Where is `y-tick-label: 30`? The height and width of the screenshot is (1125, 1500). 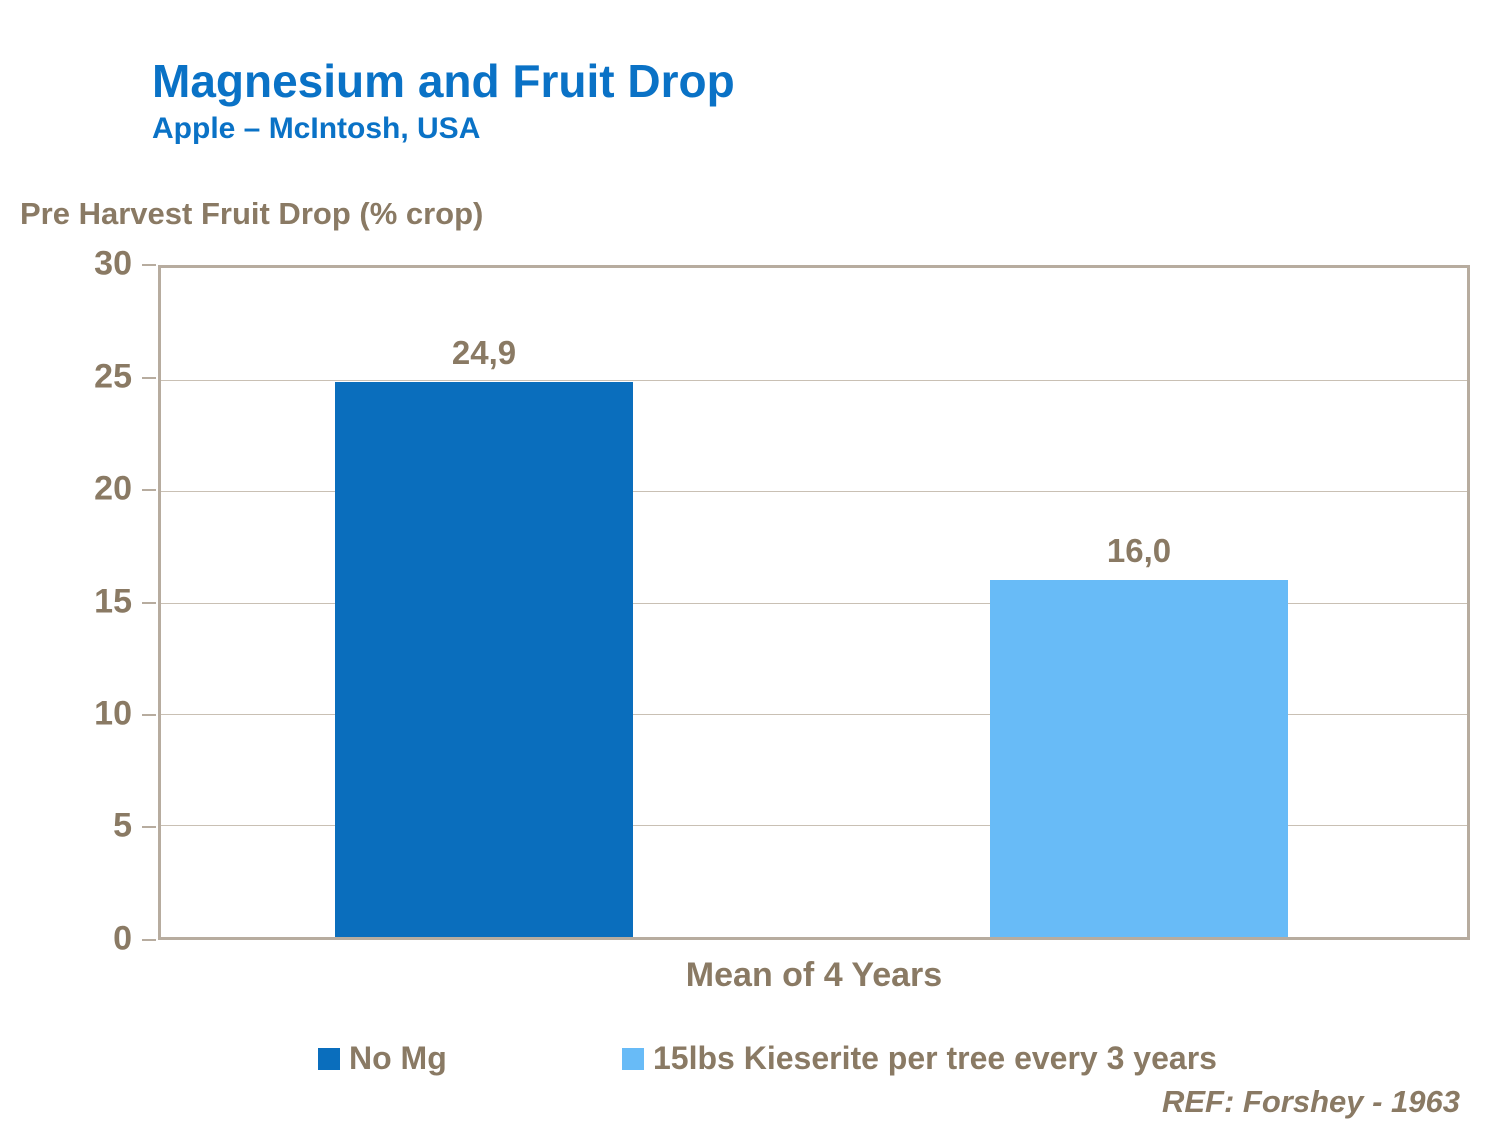 y-tick-label: 30 is located at coordinates (113, 263).